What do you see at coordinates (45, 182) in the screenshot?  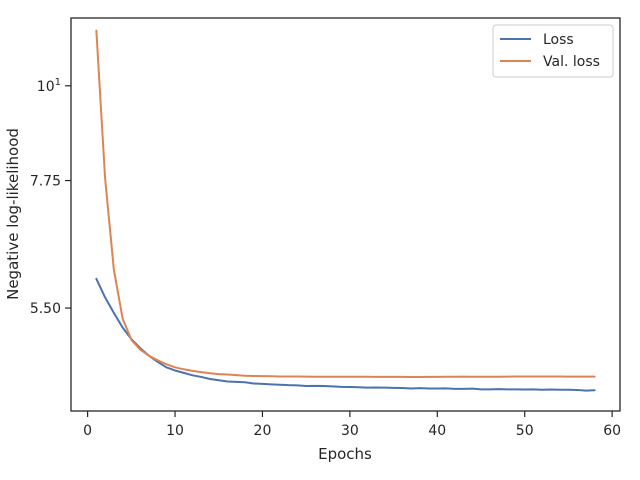 I see `y-tick-label: 7.75` at bounding box center [45, 182].